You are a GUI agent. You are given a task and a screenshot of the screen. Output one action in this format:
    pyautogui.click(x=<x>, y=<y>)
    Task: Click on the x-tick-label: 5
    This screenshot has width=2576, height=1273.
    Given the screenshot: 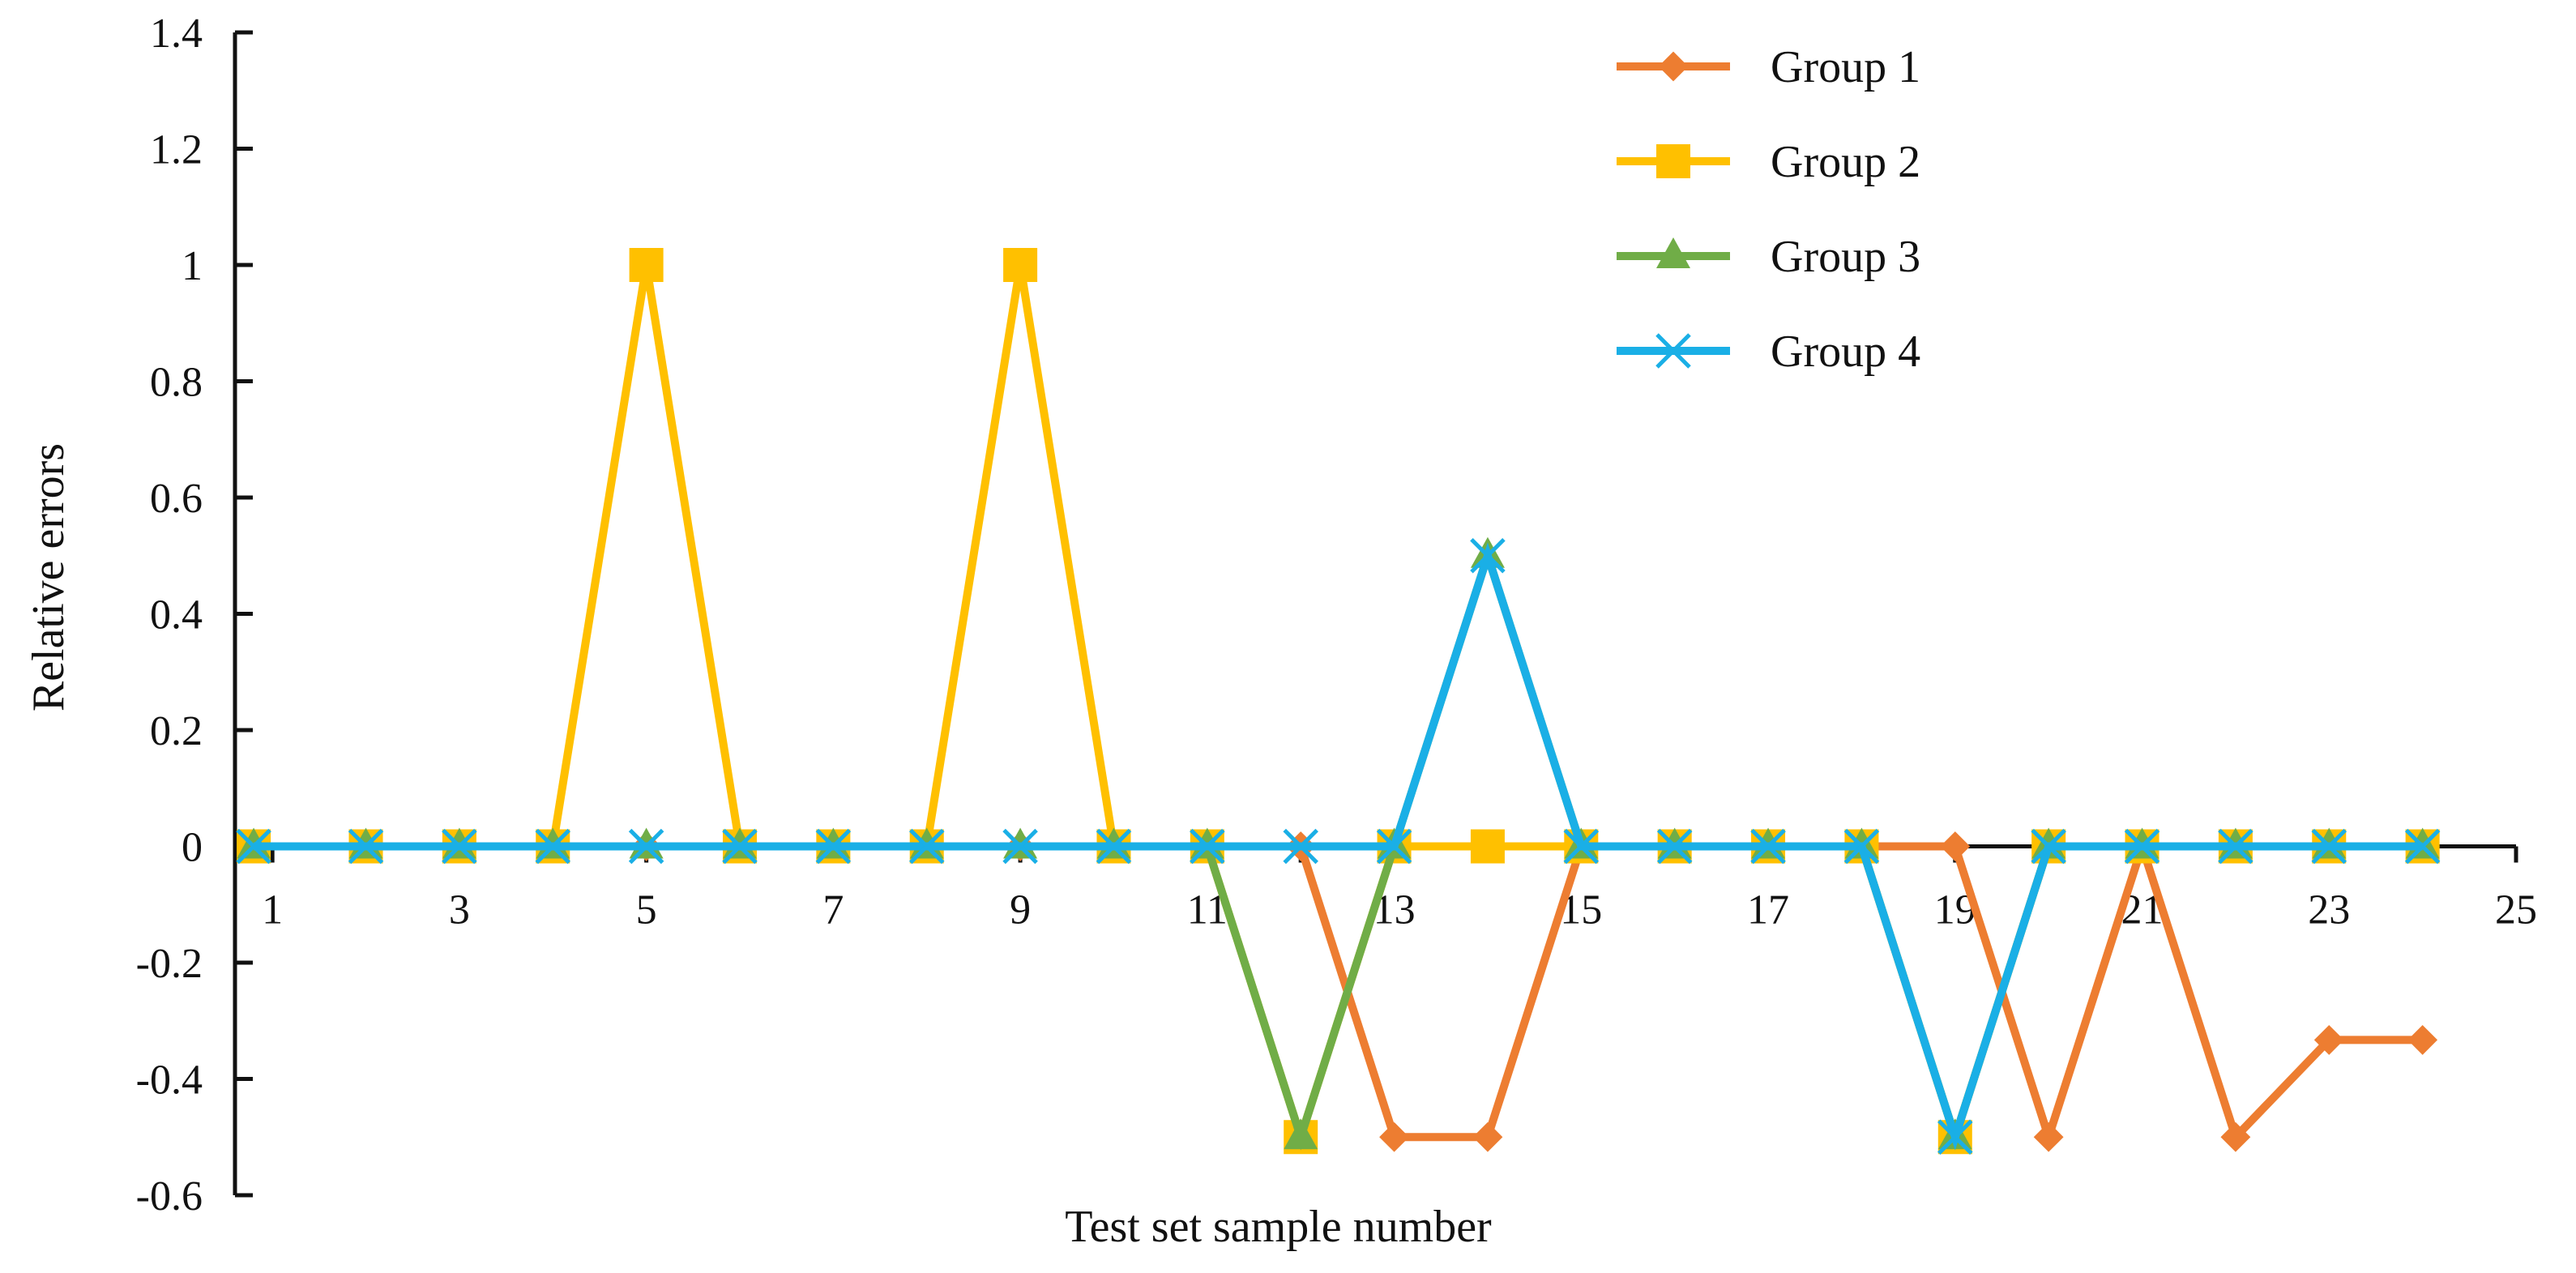 What is the action you would take?
    pyautogui.click(x=646, y=910)
    